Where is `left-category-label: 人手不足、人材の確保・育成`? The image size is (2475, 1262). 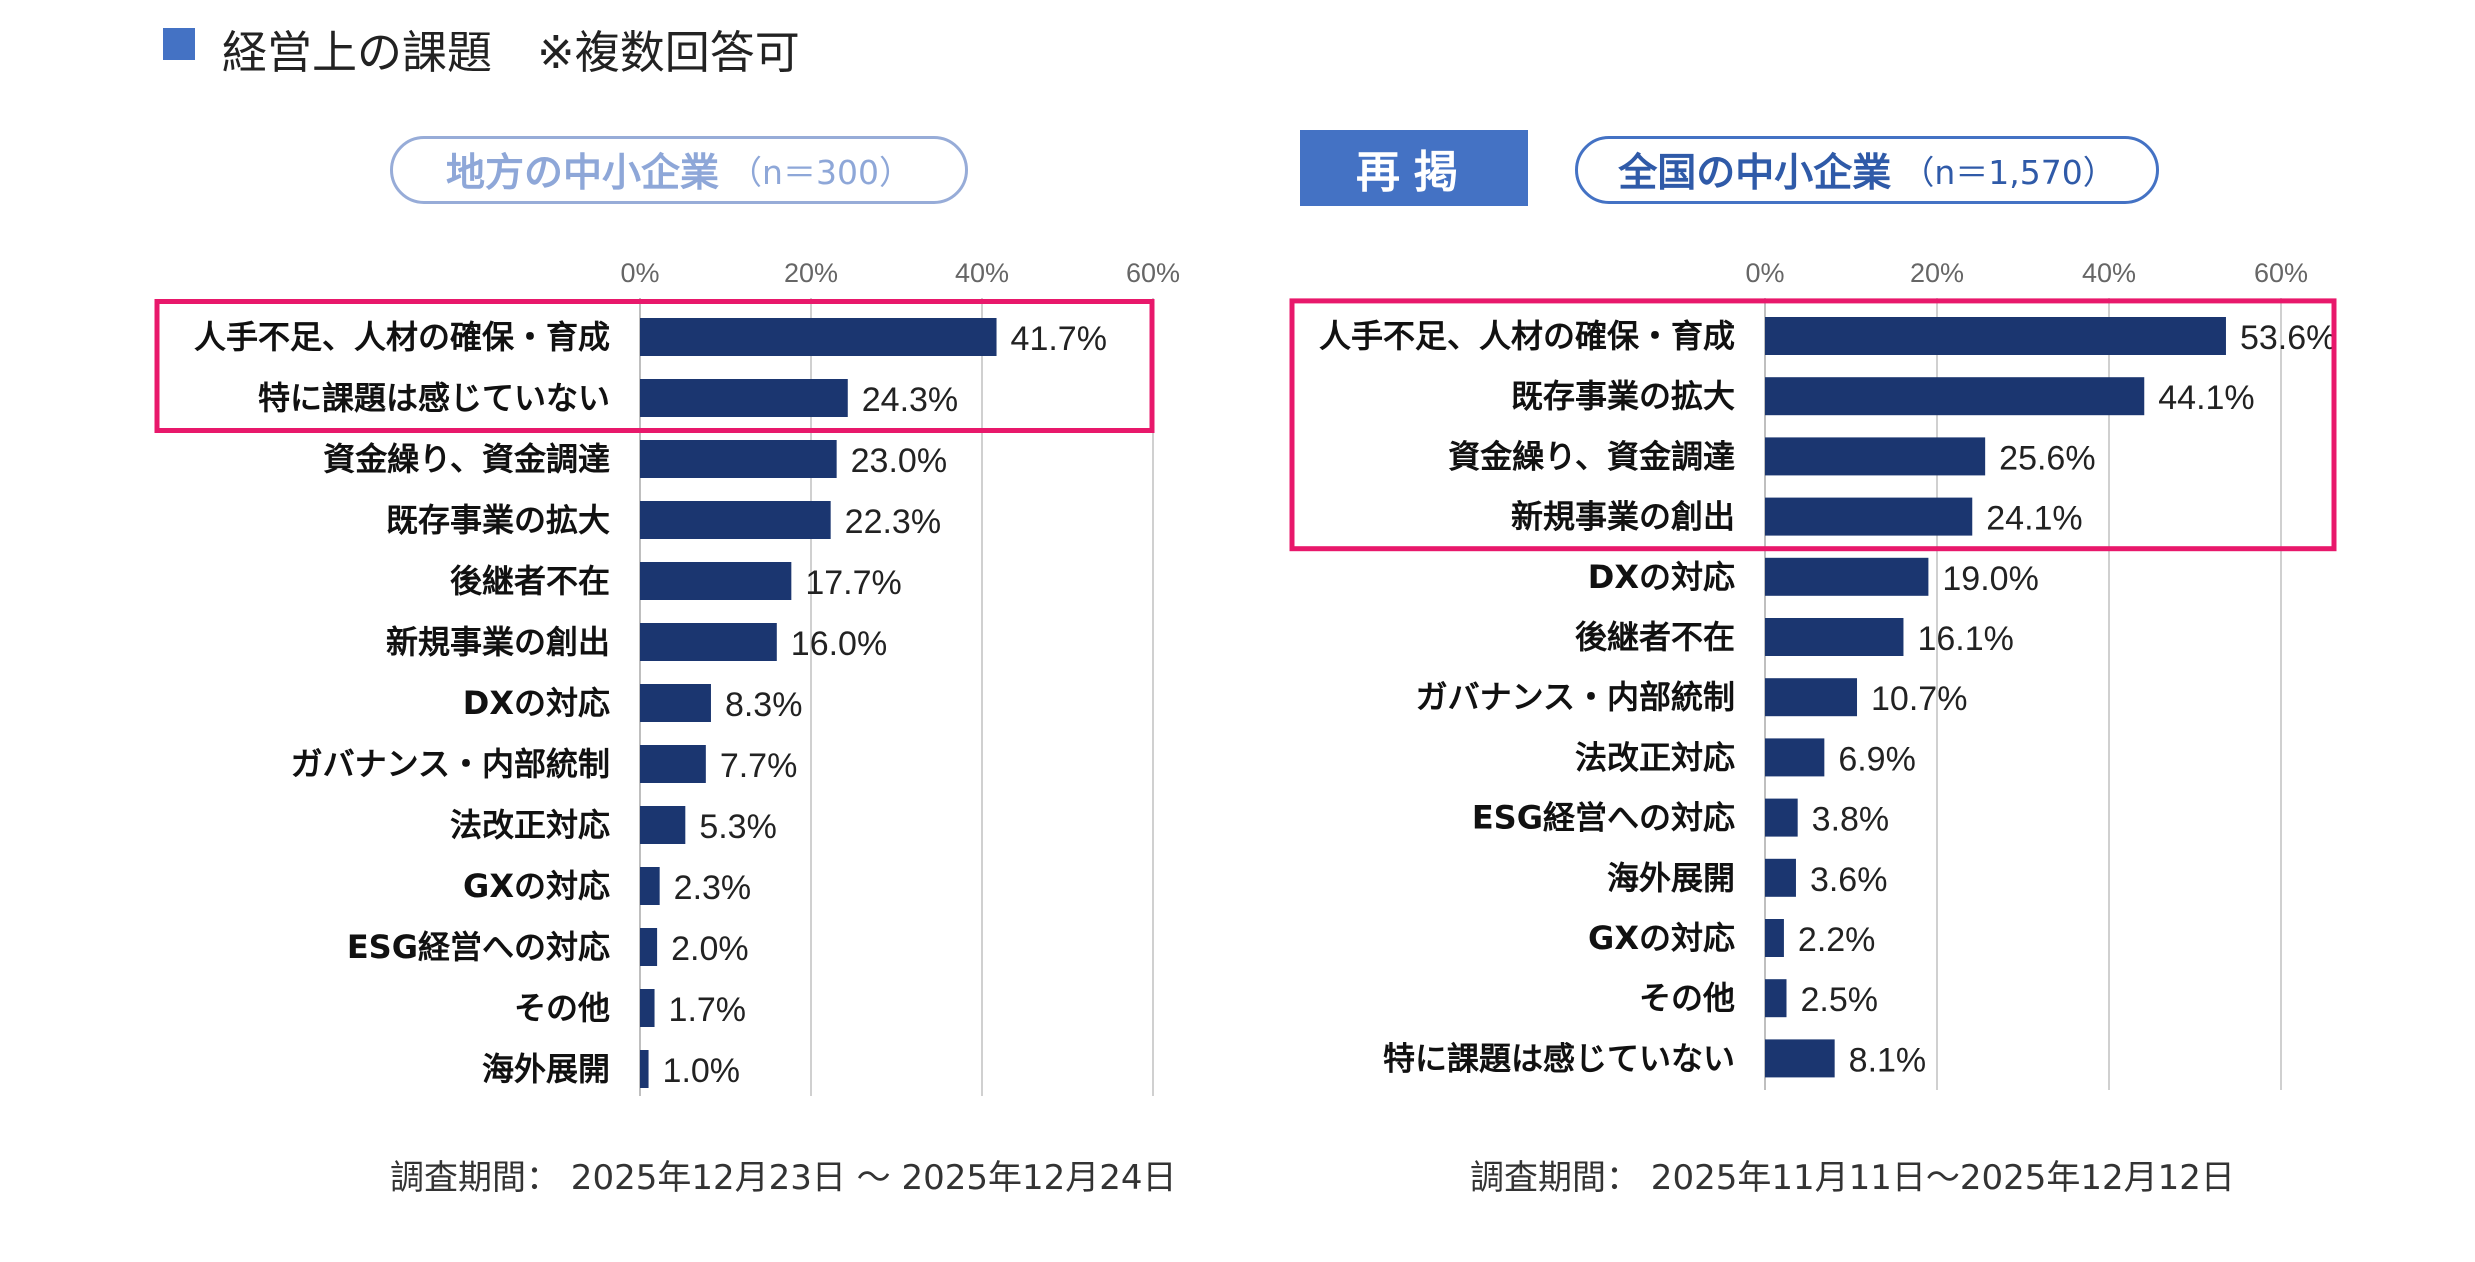 left-category-label: 人手不足、人材の確保・育成 is located at coordinates (402, 337).